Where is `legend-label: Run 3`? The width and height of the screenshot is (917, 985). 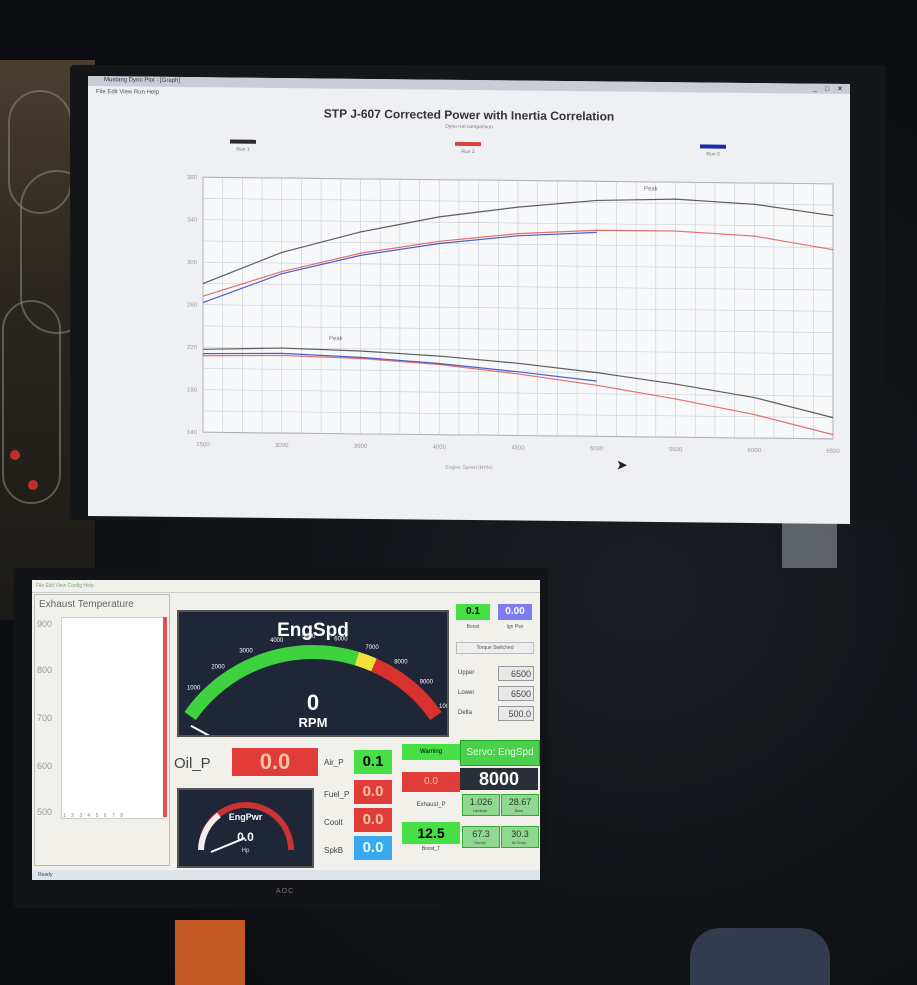
legend-label: Run 3 is located at coordinates (713, 154).